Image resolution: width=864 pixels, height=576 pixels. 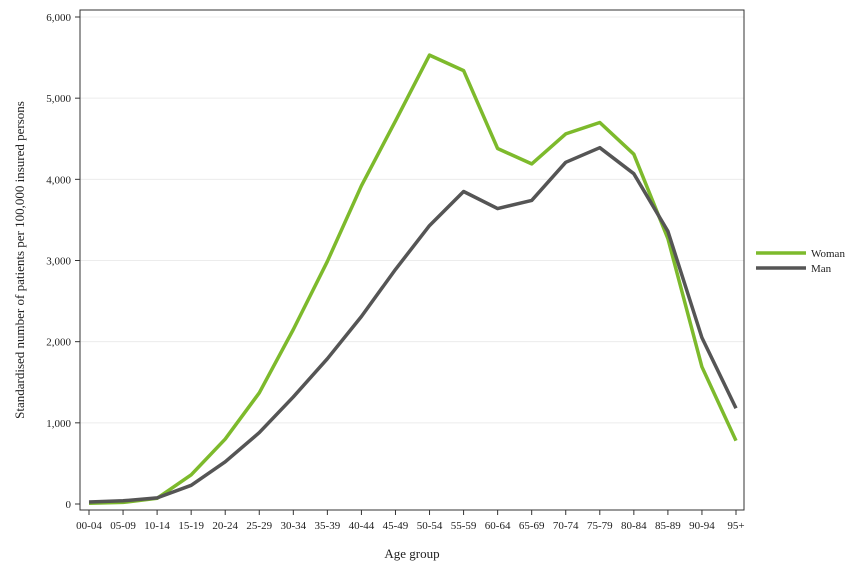 What do you see at coordinates (58, 18) in the screenshot?
I see `y-tick-label: 6,000` at bounding box center [58, 18].